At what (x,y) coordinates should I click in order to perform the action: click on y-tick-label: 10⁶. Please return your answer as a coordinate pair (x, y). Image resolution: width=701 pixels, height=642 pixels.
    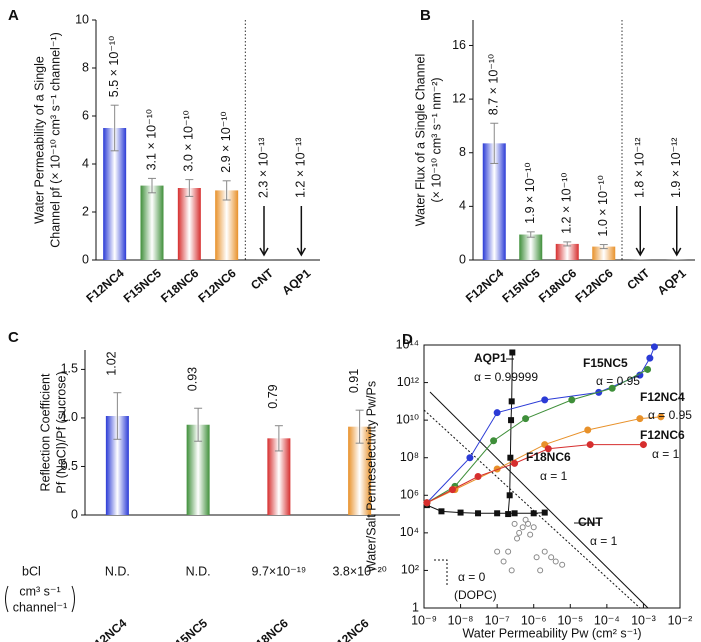
    Looking at the image, I should click on (409, 495).